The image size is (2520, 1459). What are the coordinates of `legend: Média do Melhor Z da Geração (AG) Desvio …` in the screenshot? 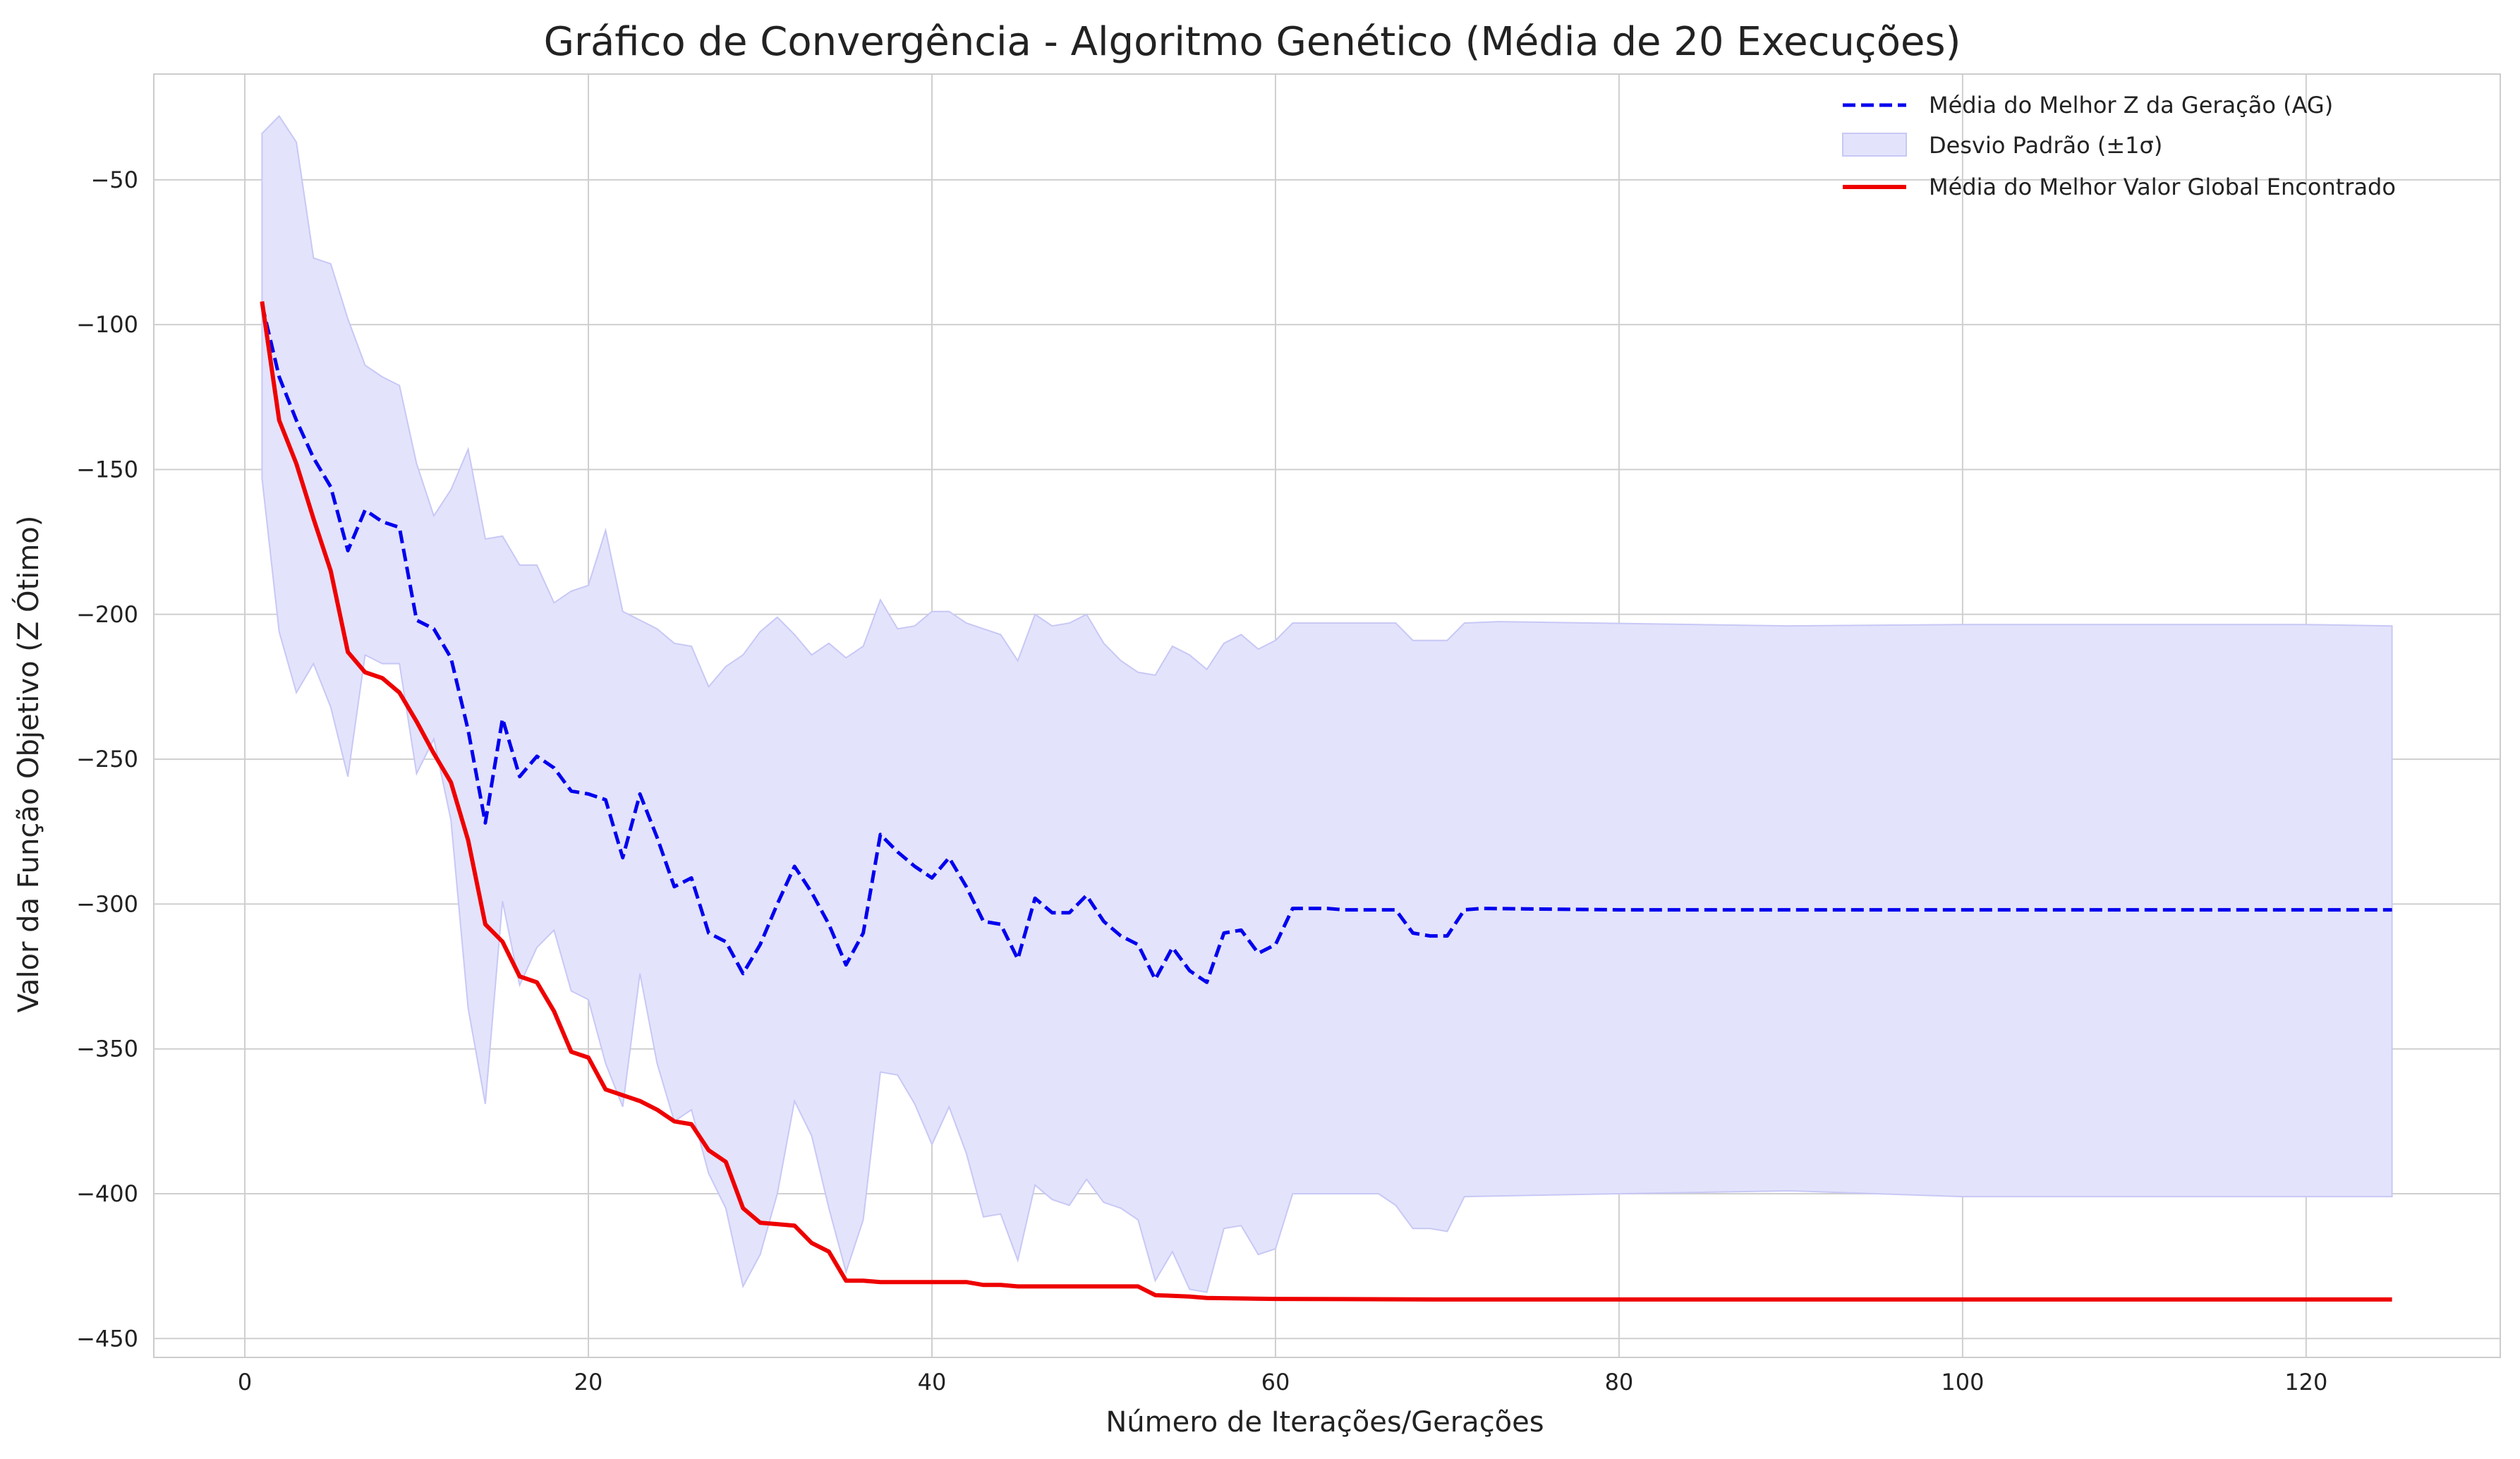 It's located at (2119, 146).